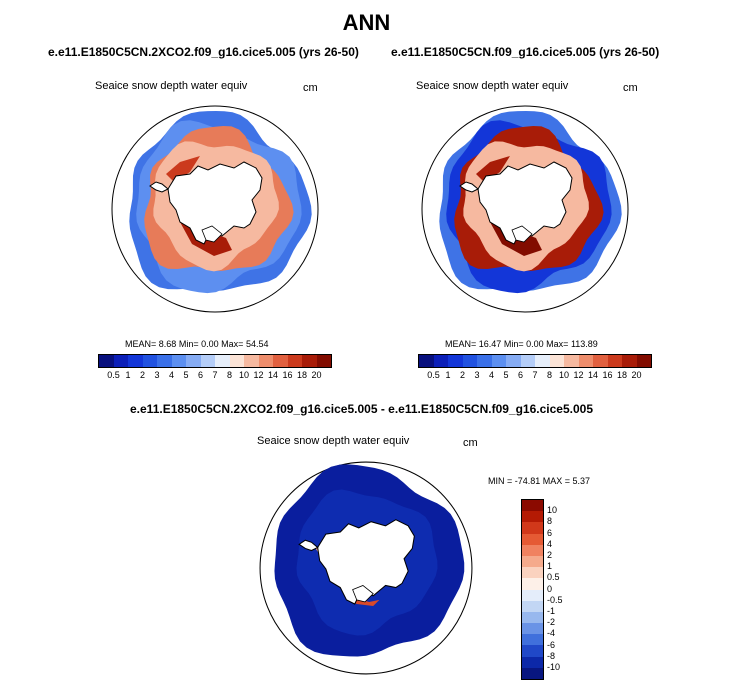  Describe the element at coordinates (555, 599) in the screenshot. I see `diff-colorbar-tick-label: -0.5` at that location.